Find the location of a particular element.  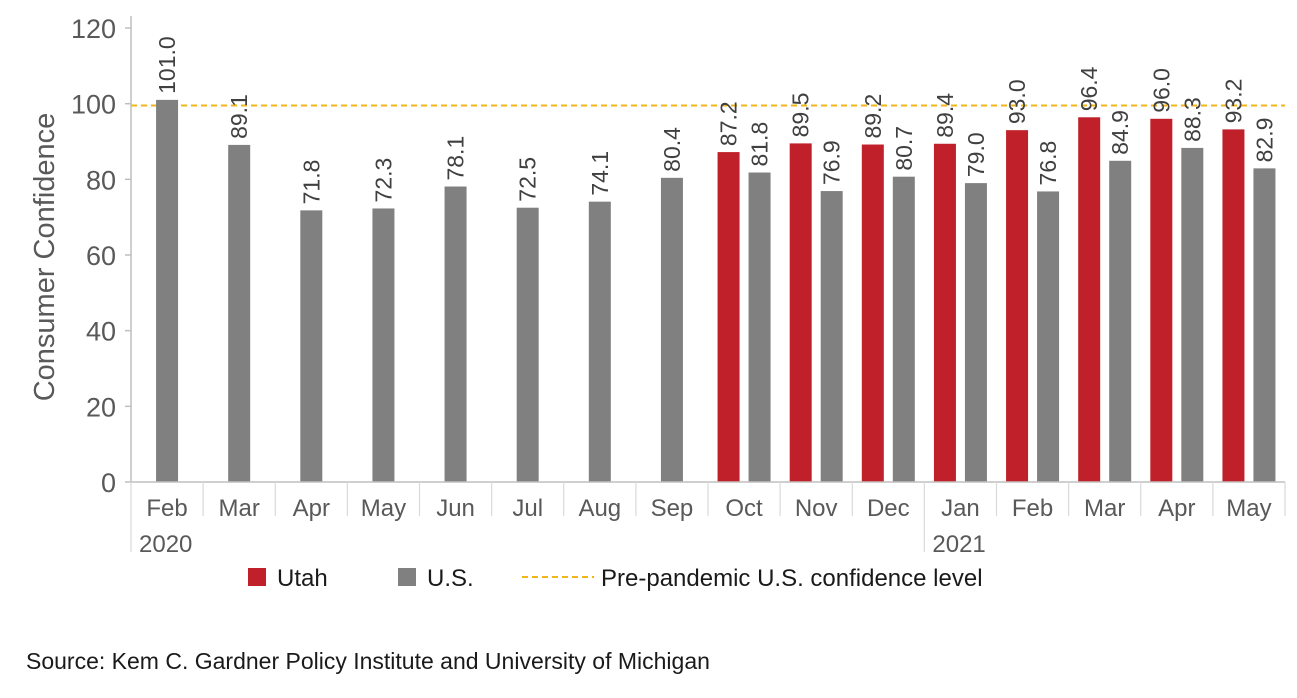

data-label-us: 76.9 is located at coordinates (832, 162).